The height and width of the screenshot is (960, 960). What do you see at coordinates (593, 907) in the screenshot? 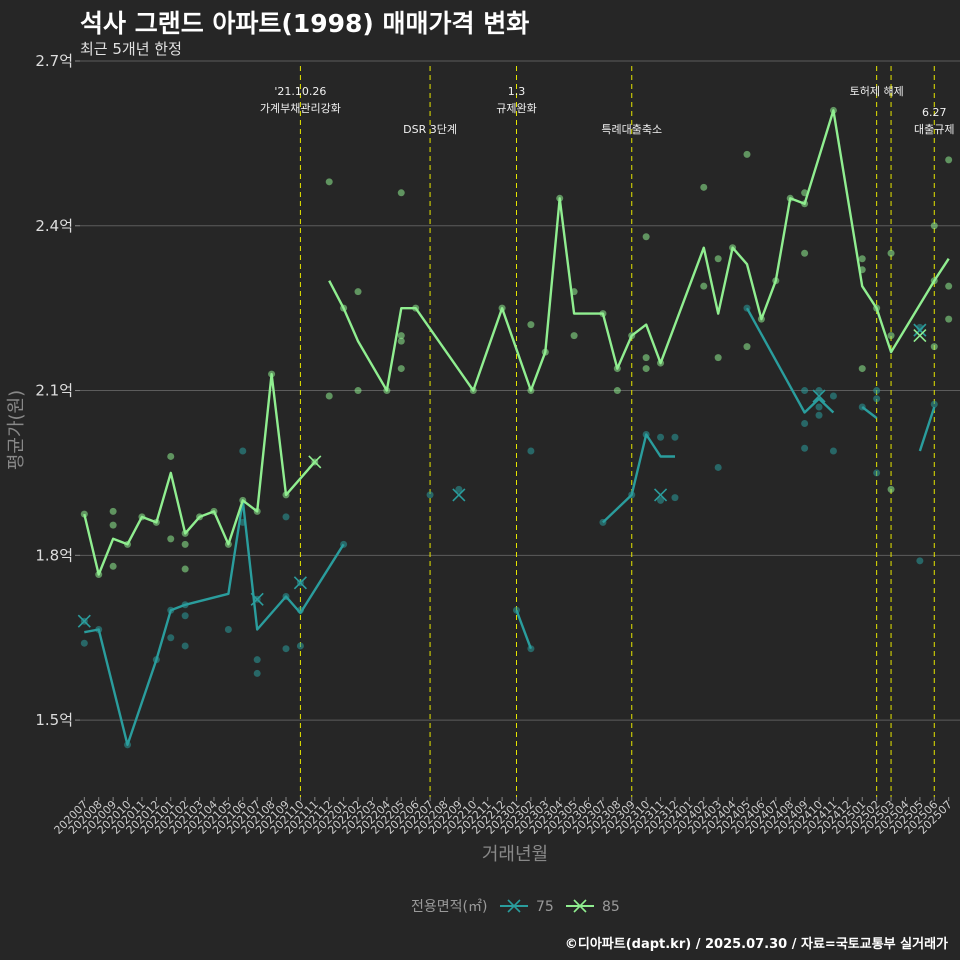
I see `legend-item-85: 85` at bounding box center [593, 907].